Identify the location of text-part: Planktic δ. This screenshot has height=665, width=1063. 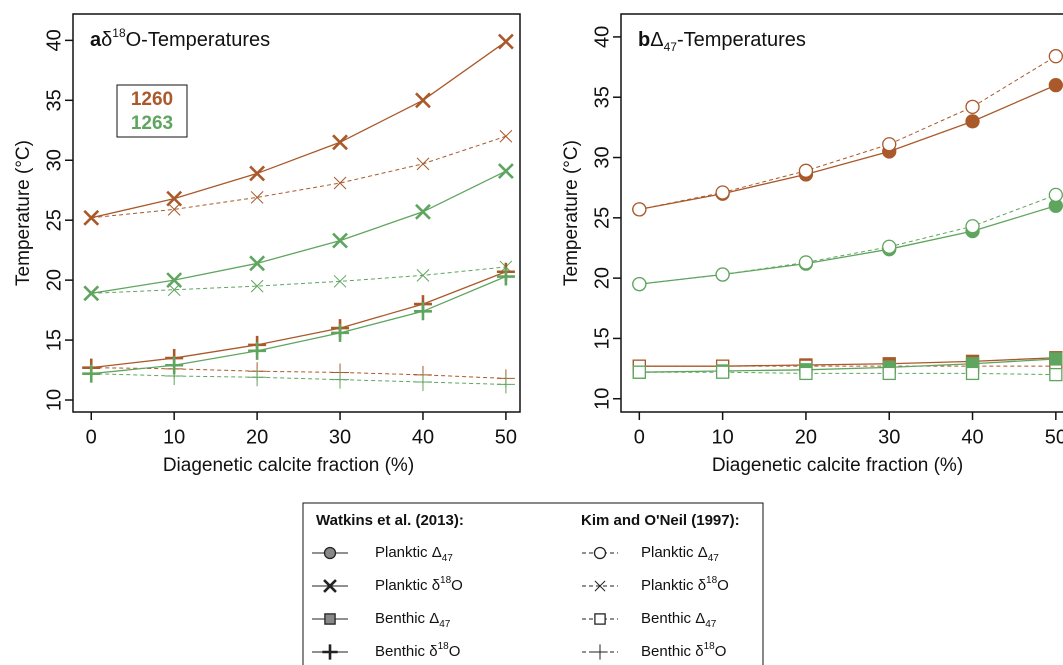
(407, 585).